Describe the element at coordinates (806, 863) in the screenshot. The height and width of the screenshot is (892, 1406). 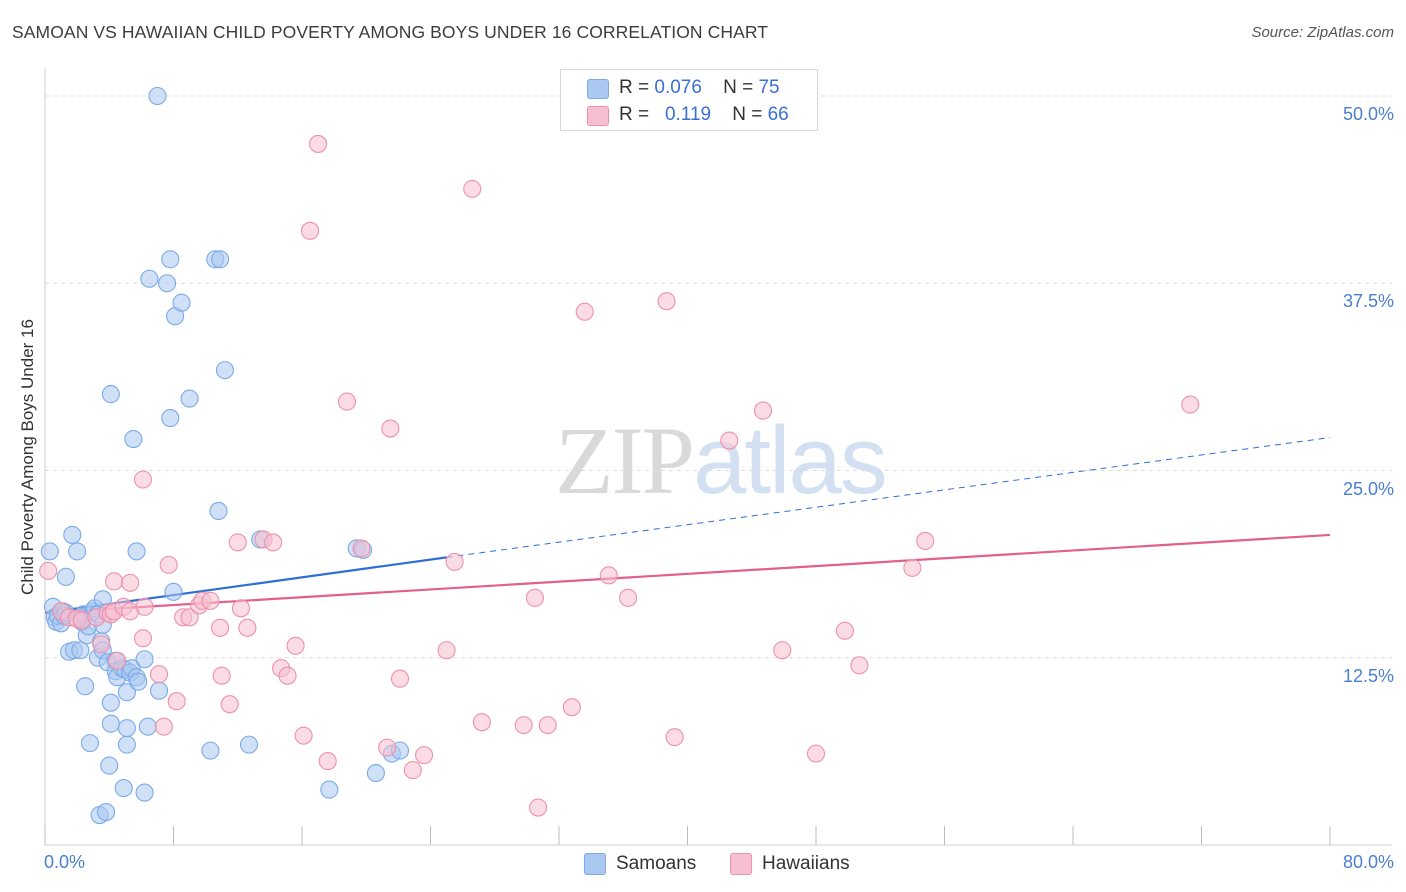
I see `legend-label-hawaiians: Hawaiians` at that location.